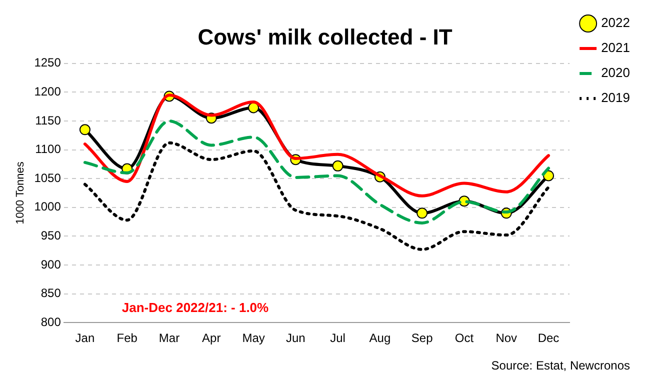 This screenshot has width=660, height=379. I want to click on x-tick-label: Dec, so click(549, 338).